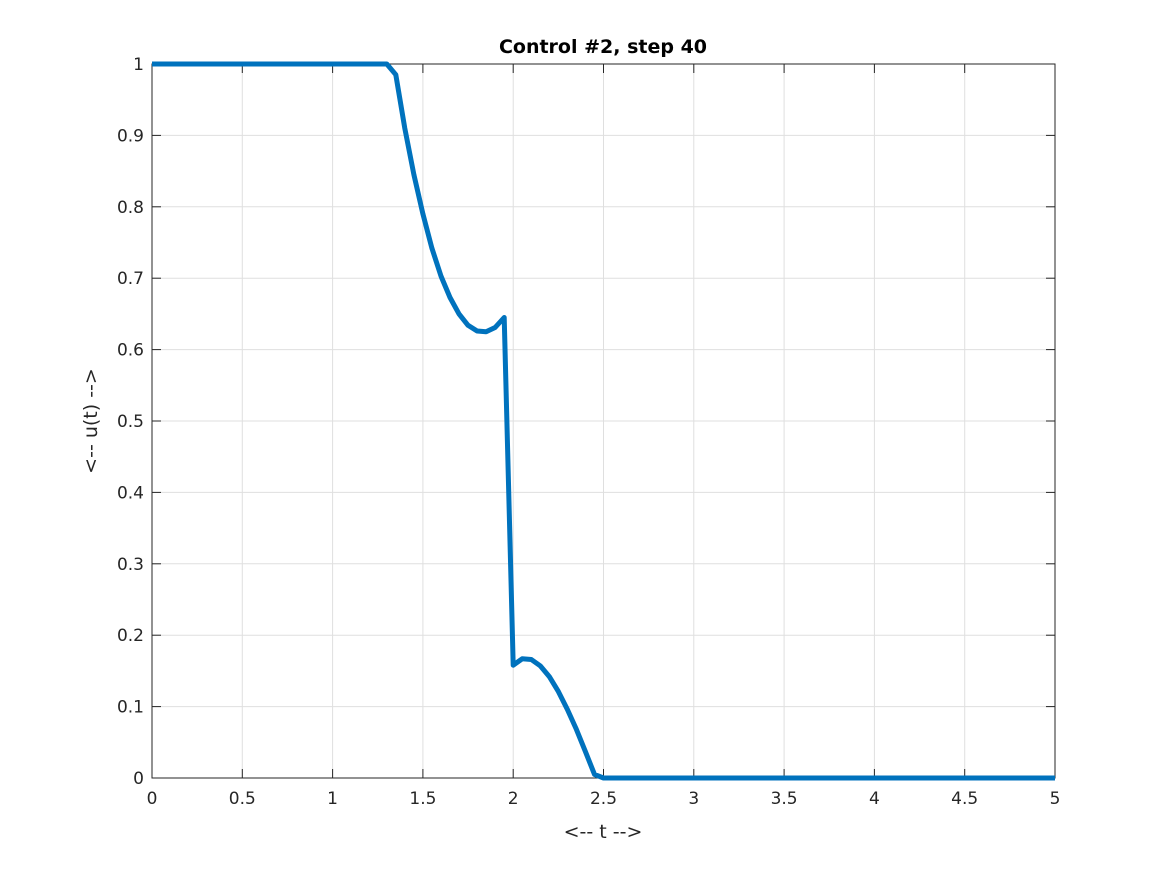  Describe the element at coordinates (130, 422) in the screenshot. I see `y-tick-label: 0.5` at that location.